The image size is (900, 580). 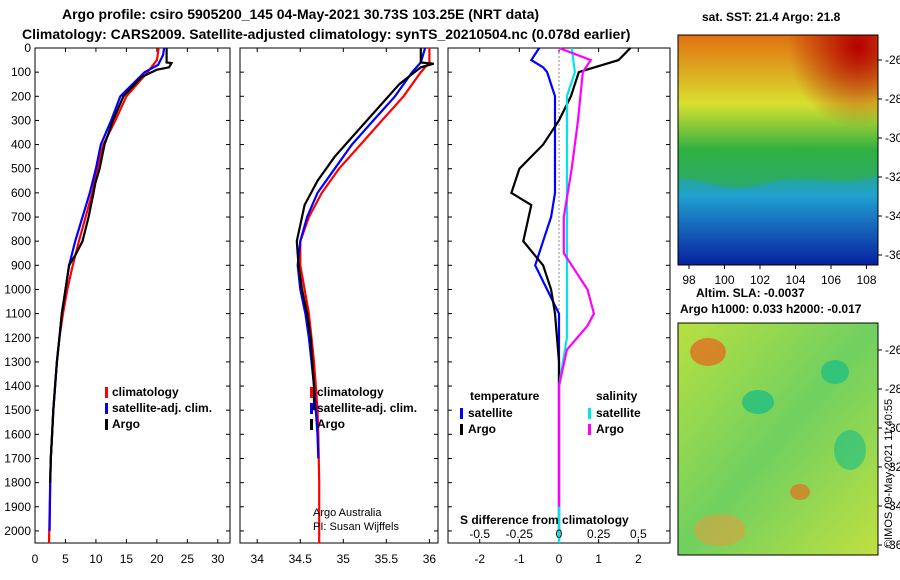 I want to click on sla-lat-tick-label: -30, so click(x=892, y=428).